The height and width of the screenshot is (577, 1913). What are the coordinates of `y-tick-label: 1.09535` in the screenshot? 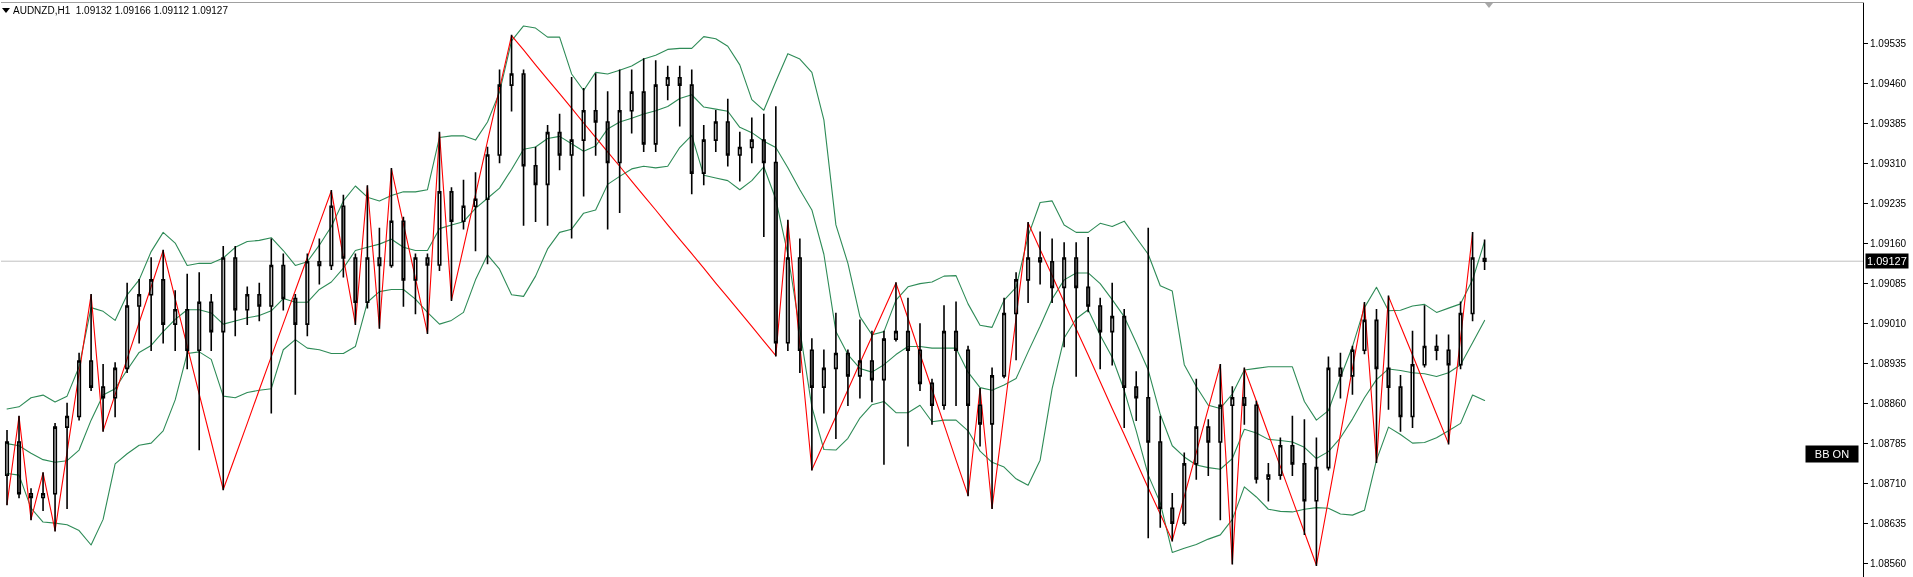 It's located at (1888, 44).